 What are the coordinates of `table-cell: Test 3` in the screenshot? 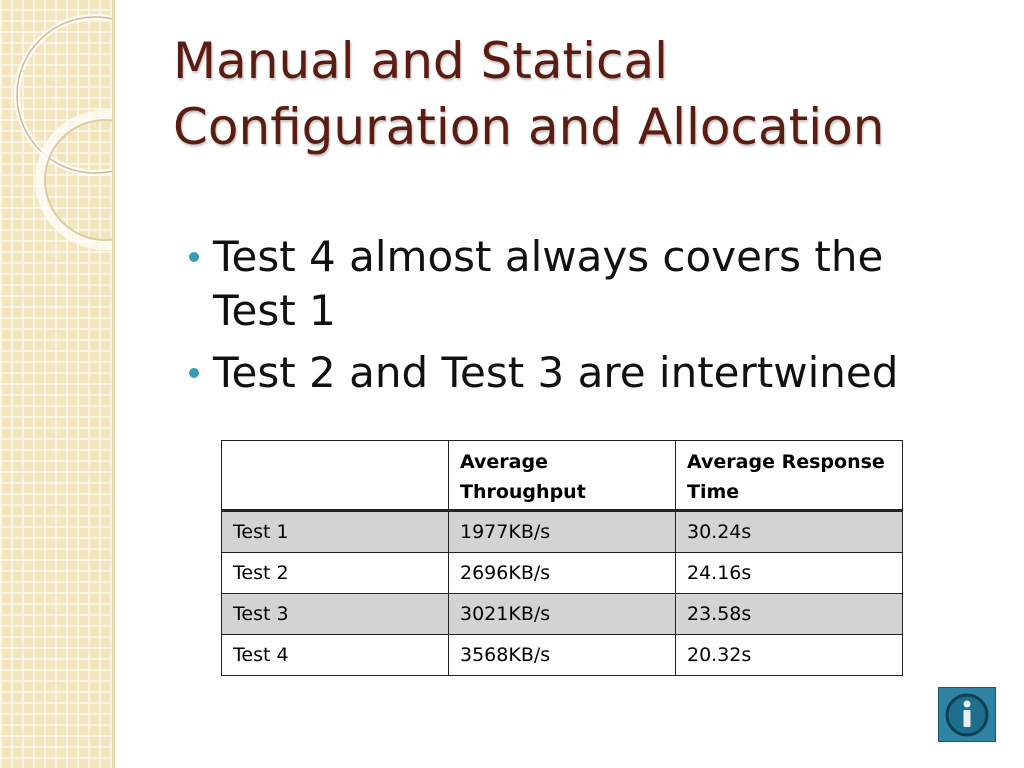 It's located at (335, 614).